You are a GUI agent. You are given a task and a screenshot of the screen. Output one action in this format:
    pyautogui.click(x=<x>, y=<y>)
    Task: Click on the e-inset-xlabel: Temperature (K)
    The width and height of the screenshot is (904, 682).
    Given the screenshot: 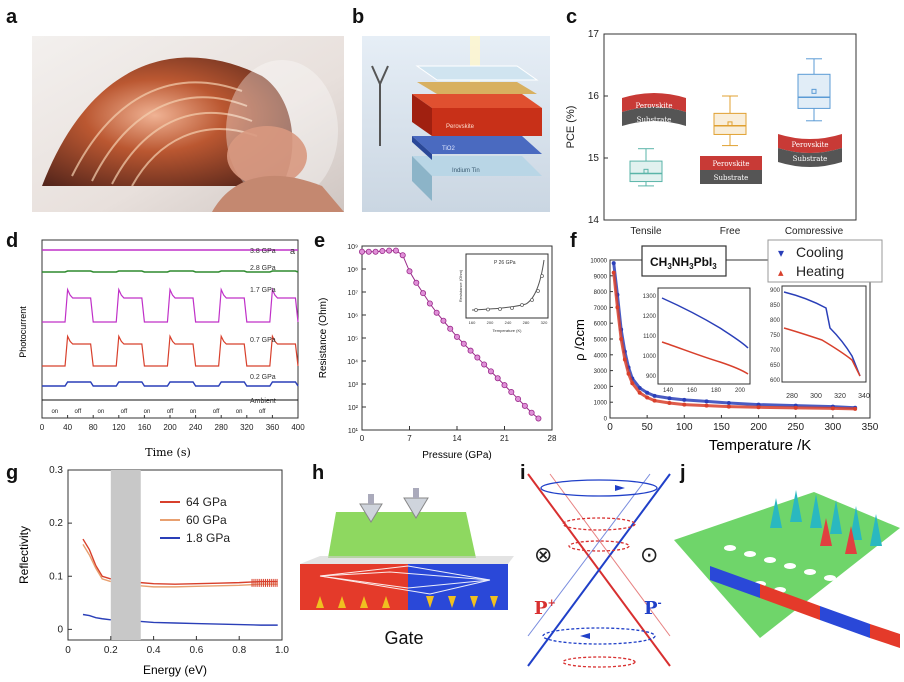 What is the action you would take?
    pyautogui.click(x=508, y=330)
    